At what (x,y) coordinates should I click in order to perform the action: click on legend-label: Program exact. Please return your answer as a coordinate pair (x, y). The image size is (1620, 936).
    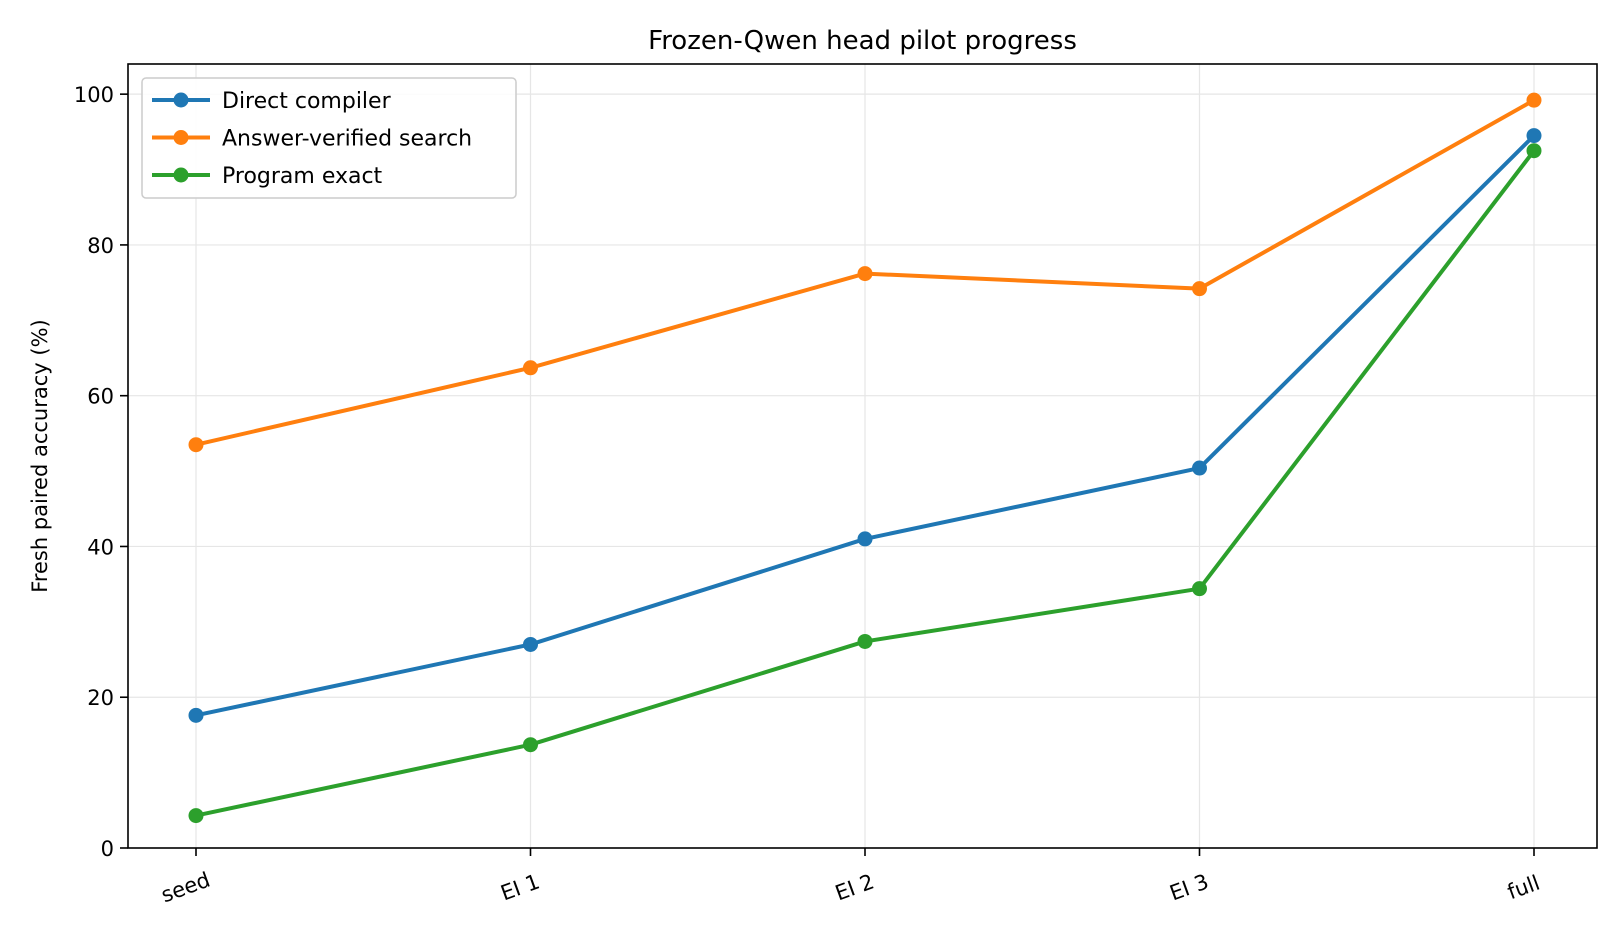
    Looking at the image, I should click on (302, 176).